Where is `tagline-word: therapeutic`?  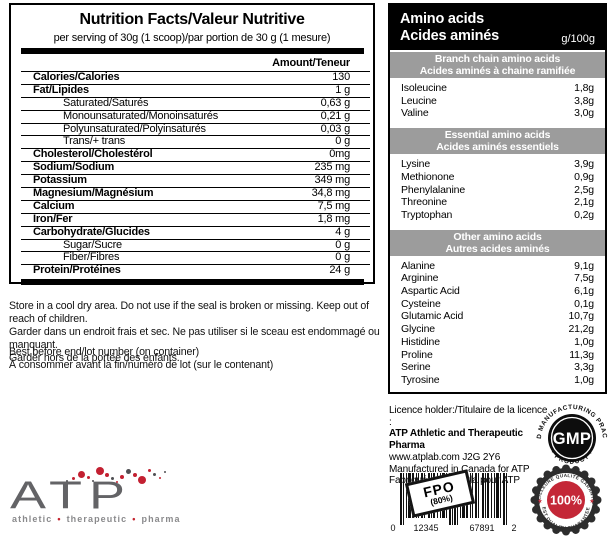 tagline-word: therapeutic is located at coordinates (97, 519).